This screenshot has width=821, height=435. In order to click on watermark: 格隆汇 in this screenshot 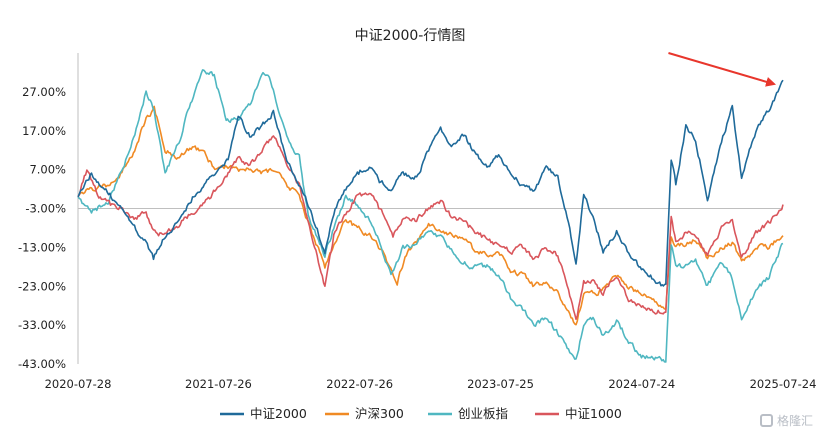, I will do `click(786, 420)`.